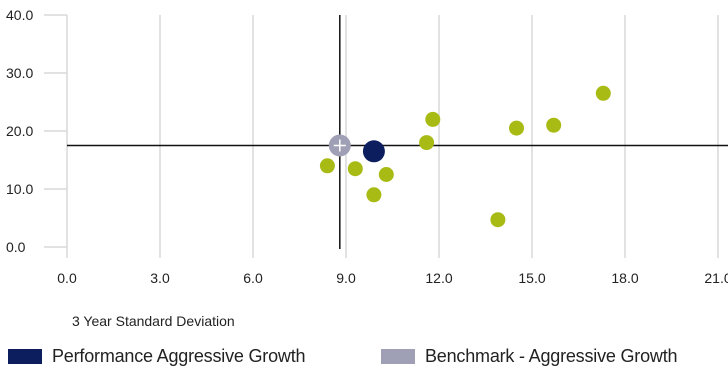  I want to click on x-axis-label: 3 Year Standard Deviation, so click(153, 321).